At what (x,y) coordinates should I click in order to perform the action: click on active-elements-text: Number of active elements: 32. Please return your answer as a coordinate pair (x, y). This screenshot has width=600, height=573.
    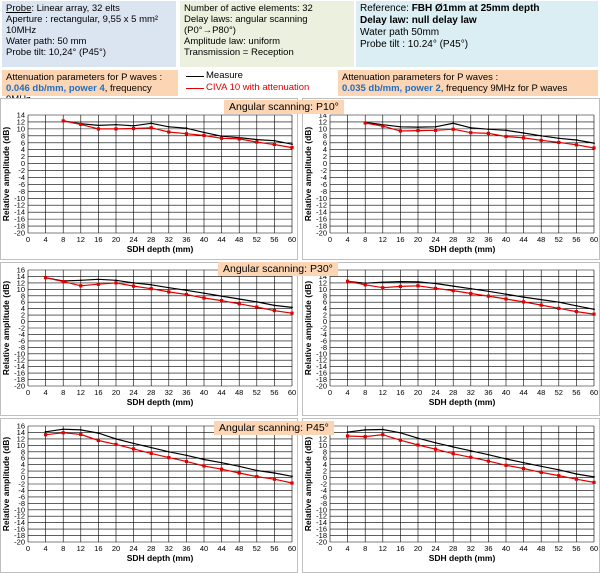
    Looking at the image, I should click on (248, 8).